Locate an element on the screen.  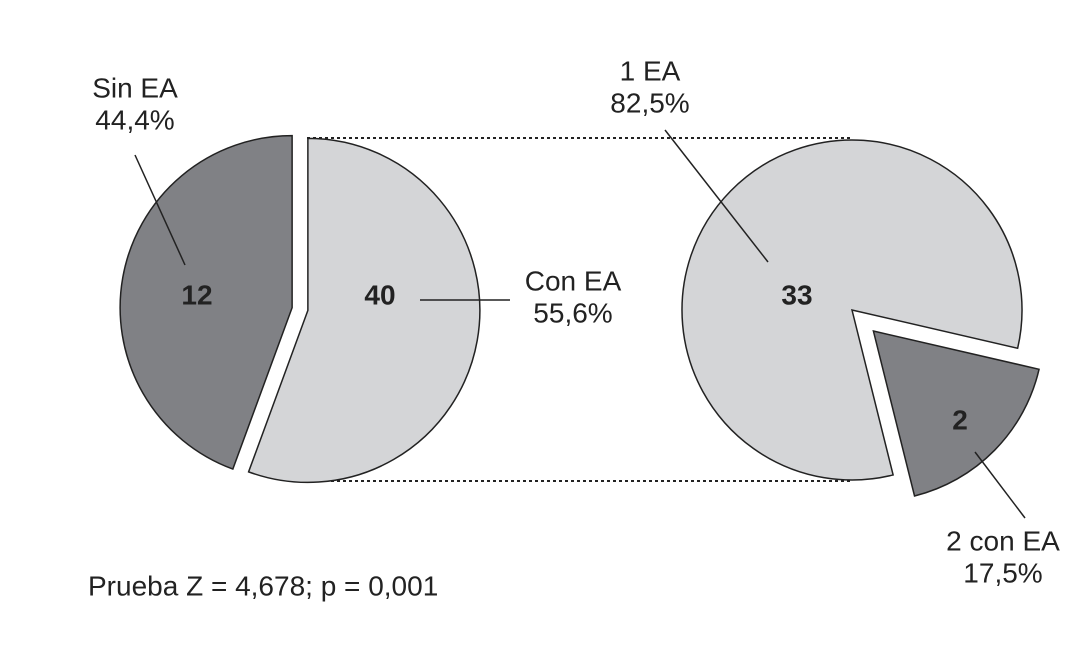
slice-label: 1 EA is located at coordinates (650, 70).